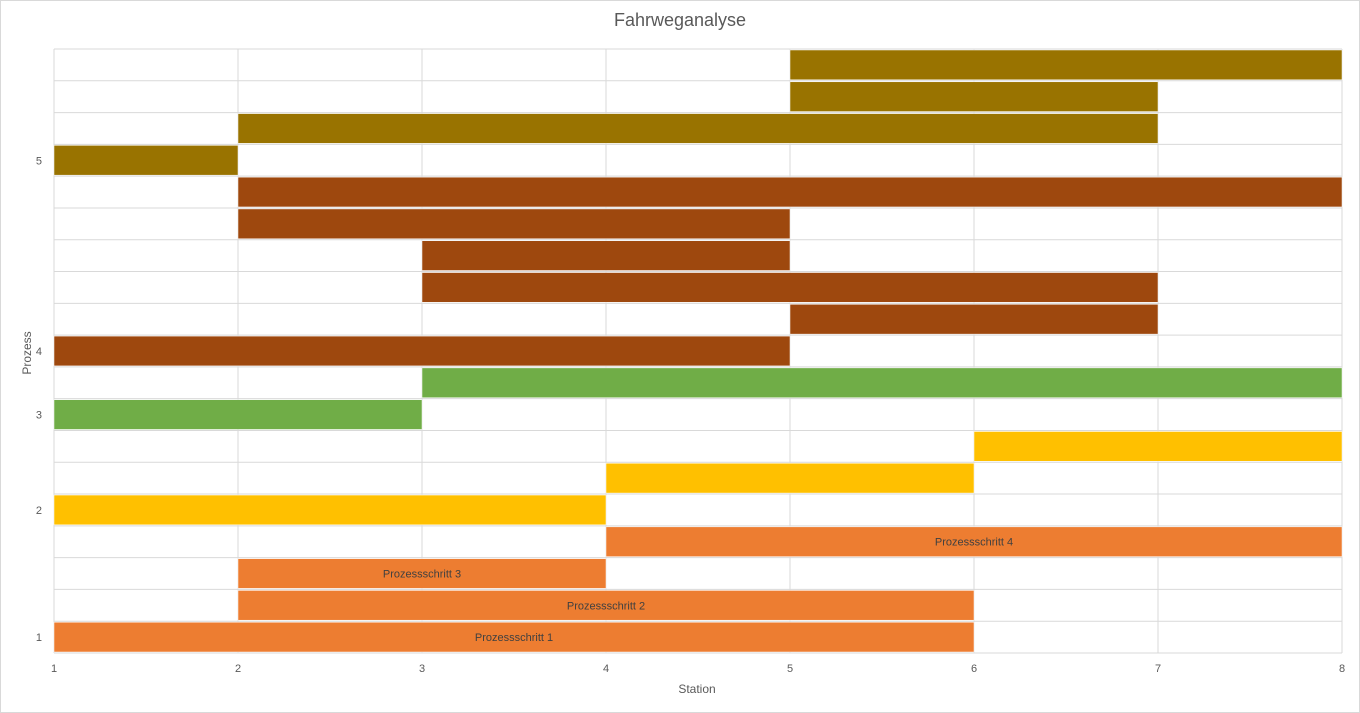 The image size is (1360, 713). Describe the element at coordinates (238, 669) in the screenshot. I see `x-tick-label: 2` at that location.